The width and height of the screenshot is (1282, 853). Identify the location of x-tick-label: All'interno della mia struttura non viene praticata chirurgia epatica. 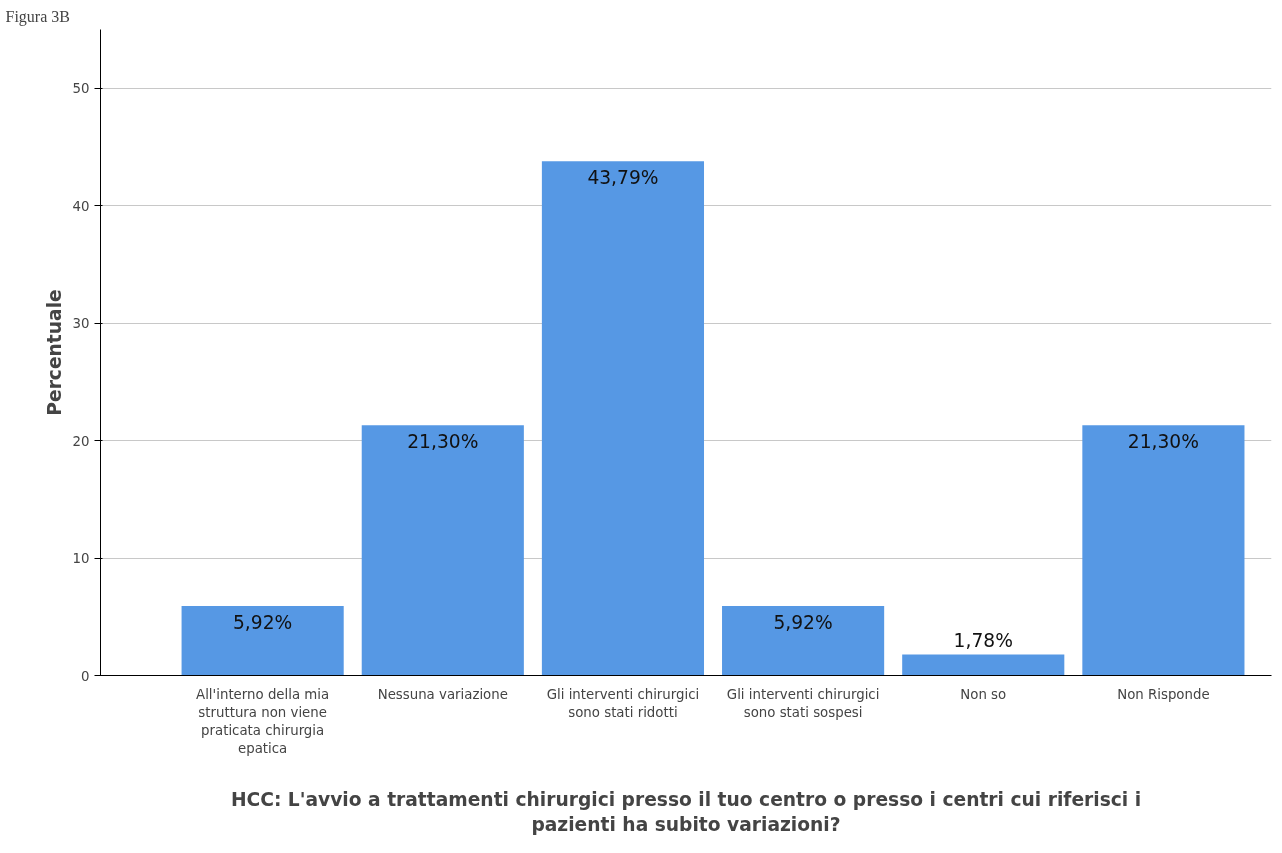
(263, 721).